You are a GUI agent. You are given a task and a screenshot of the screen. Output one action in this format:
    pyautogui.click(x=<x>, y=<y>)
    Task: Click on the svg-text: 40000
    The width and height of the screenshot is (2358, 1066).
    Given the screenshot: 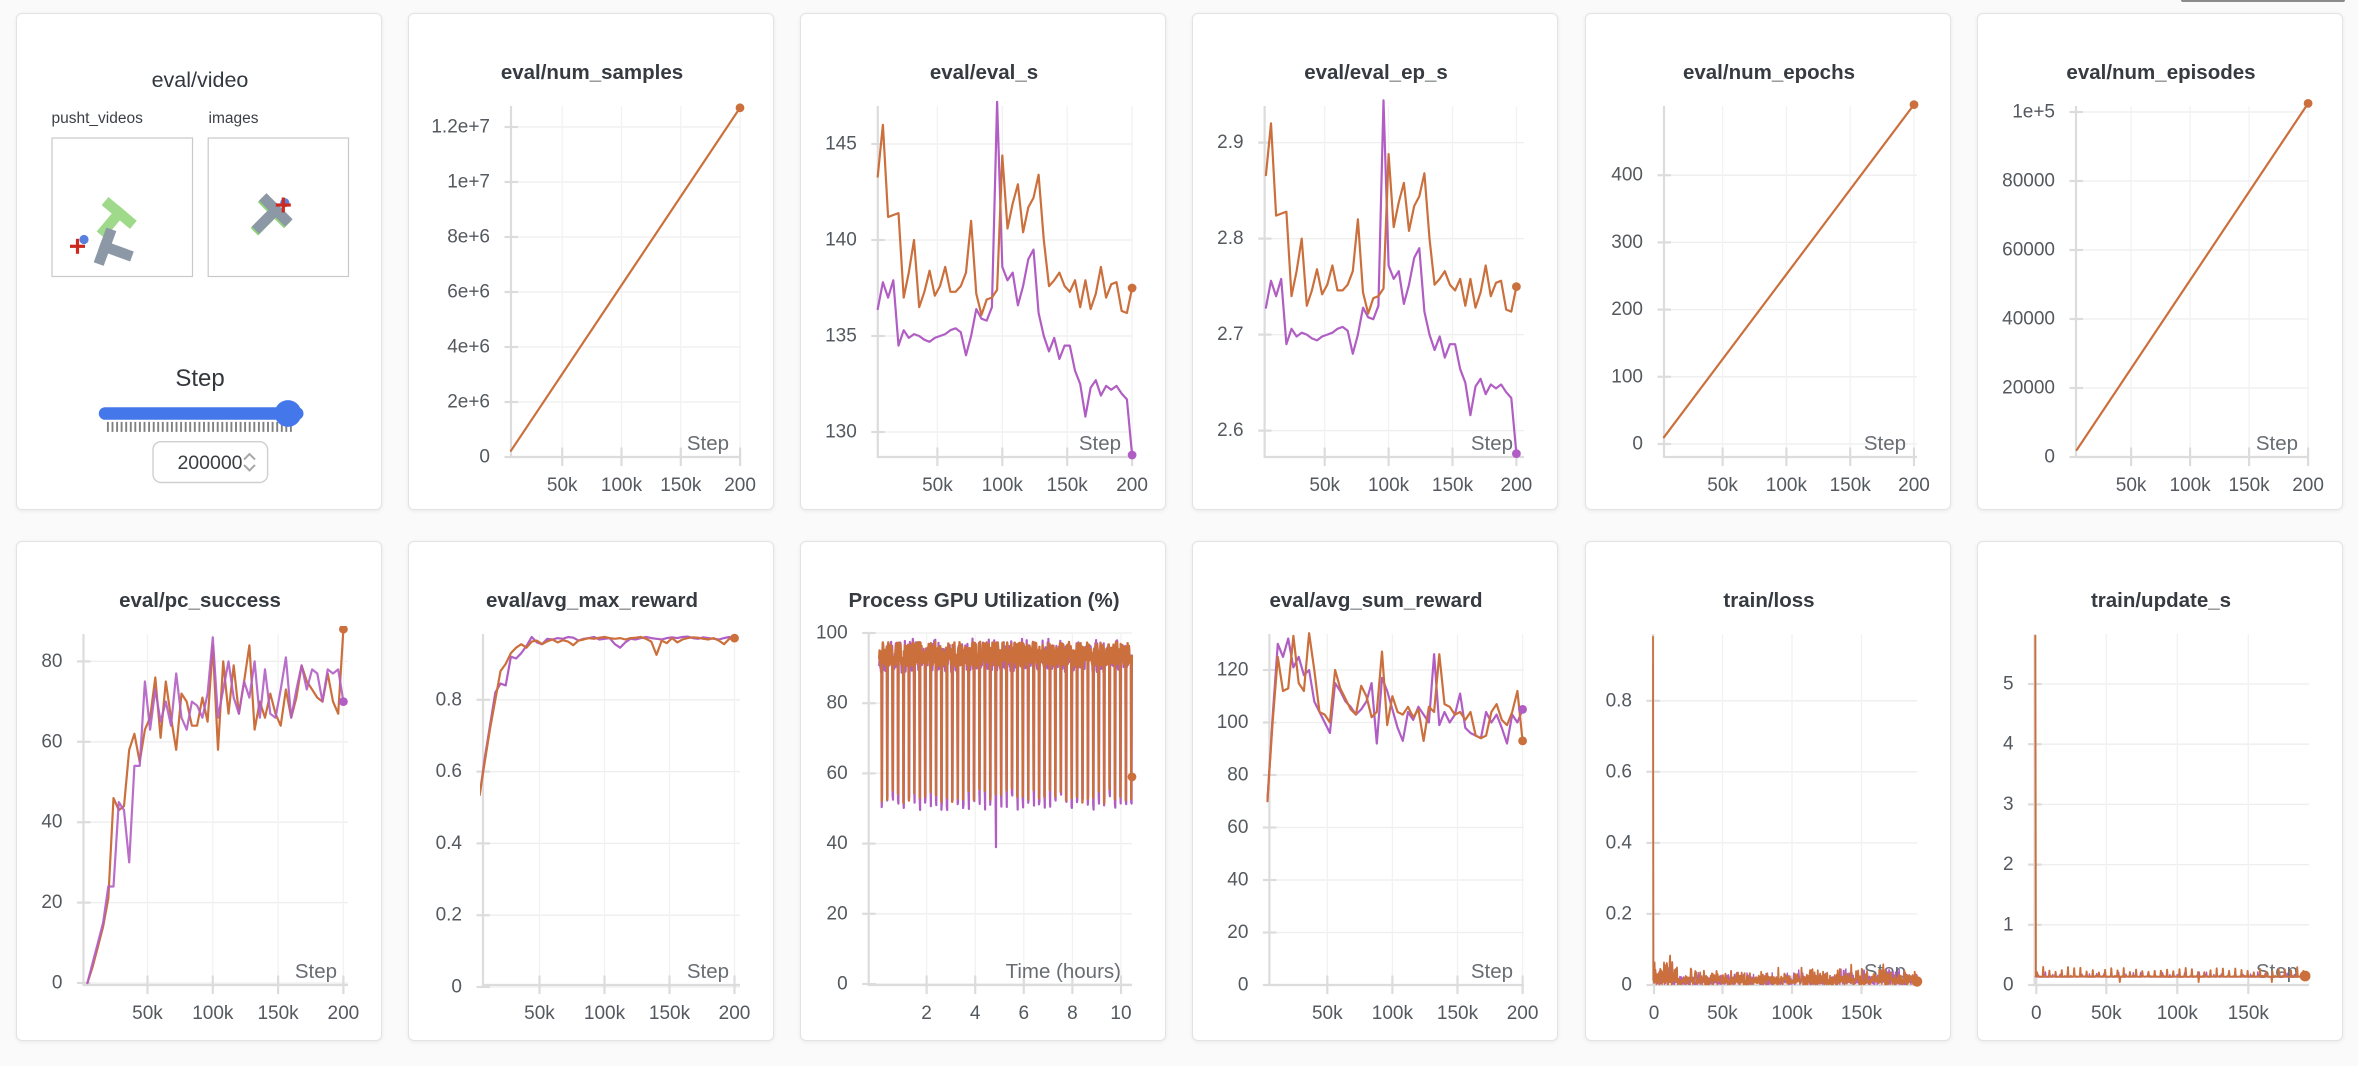 What is the action you would take?
    pyautogui.click(x=2028, y=319)
    